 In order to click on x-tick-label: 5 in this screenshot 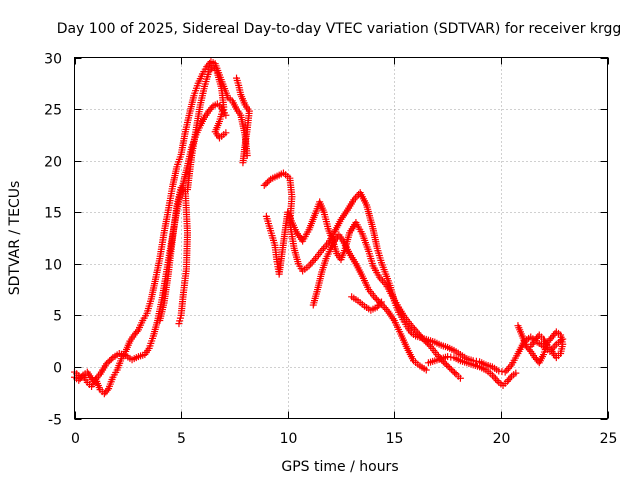, I will do `click(181, 439)`.